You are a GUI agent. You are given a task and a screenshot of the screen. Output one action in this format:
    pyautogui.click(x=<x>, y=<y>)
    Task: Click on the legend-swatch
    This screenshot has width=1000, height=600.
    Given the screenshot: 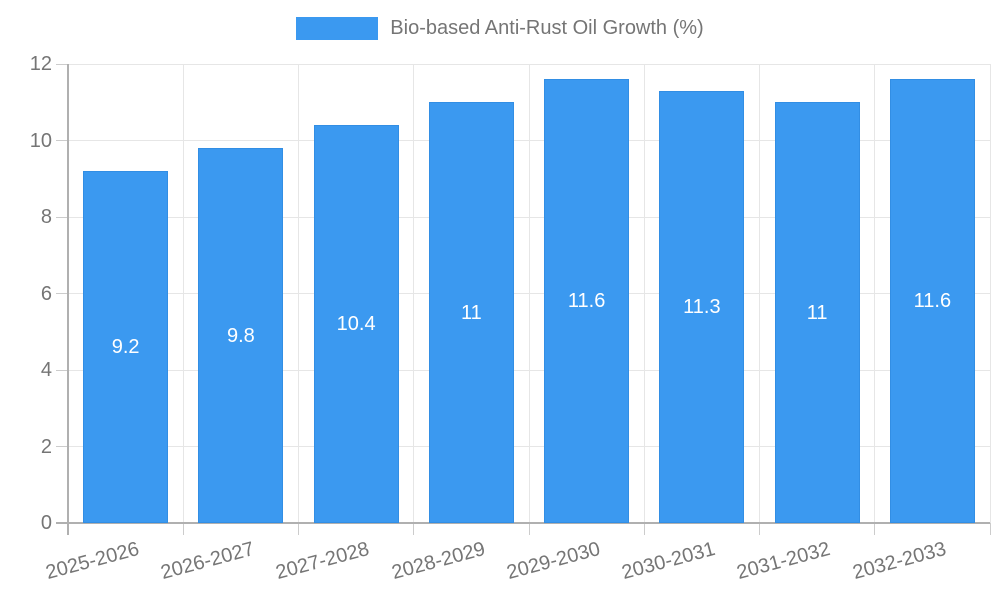 What is the action you would take?
    pyautogui.click(x=337, y=28)
    